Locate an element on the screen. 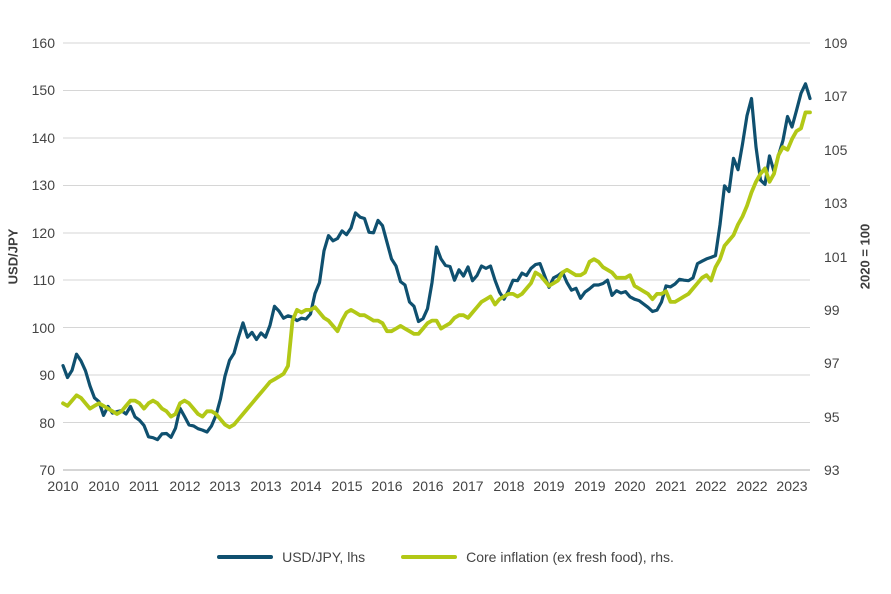  right-axis-tick-label: 105 is located at coordinates (836, 150).